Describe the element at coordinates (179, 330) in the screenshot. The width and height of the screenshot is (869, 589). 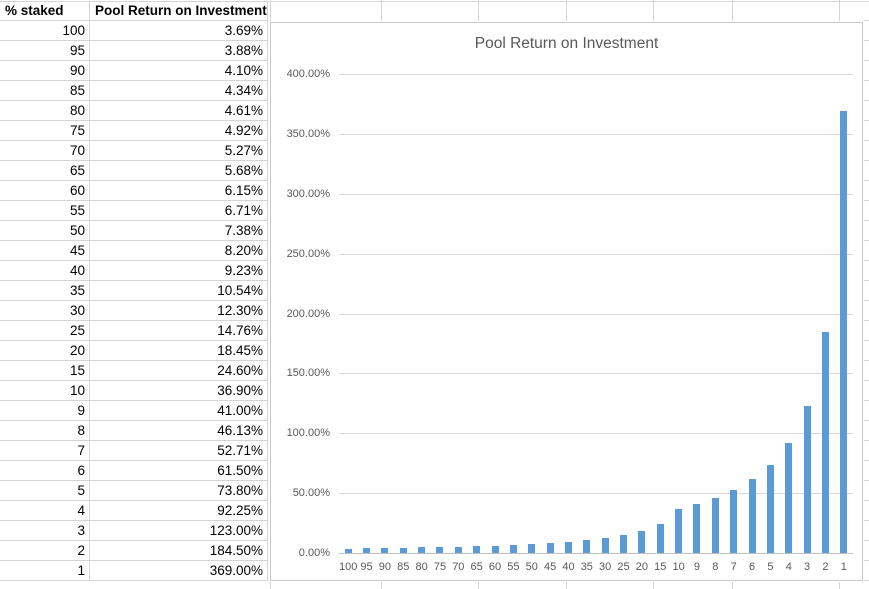
I see `cell-roi: 14.76%` at that location.